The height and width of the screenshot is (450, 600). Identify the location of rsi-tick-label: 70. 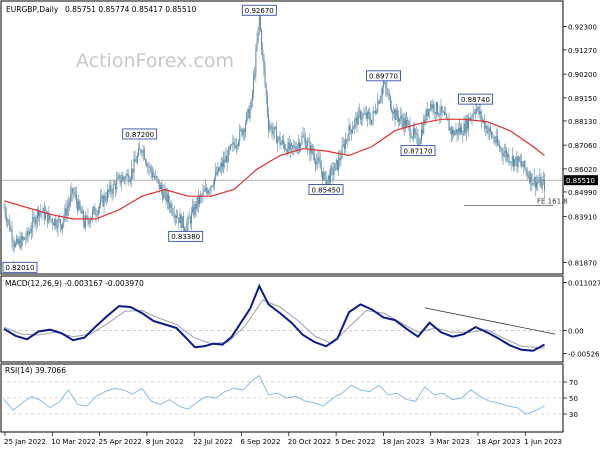
(573, 383).